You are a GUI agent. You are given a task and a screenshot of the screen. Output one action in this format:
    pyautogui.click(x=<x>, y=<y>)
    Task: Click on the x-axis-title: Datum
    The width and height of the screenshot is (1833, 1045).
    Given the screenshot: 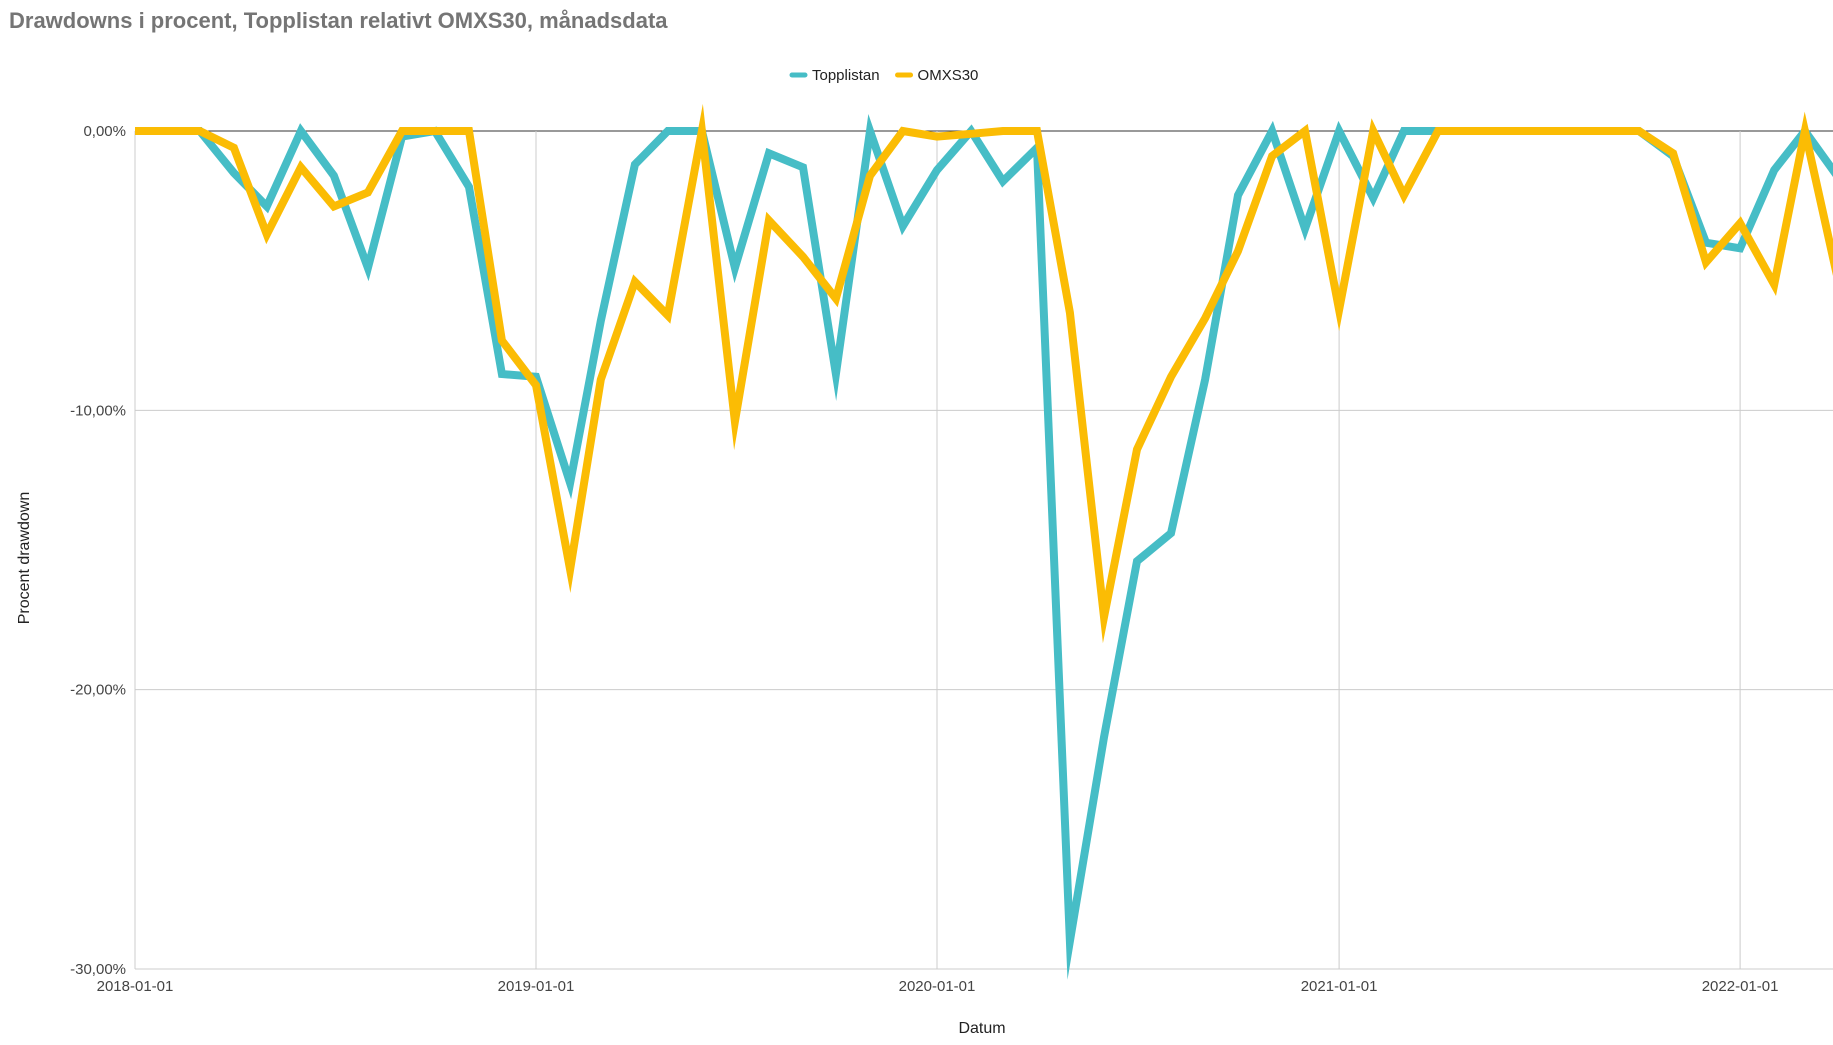 What is the action you would take?
    pyautogui.click(x=981, y=1028)
    